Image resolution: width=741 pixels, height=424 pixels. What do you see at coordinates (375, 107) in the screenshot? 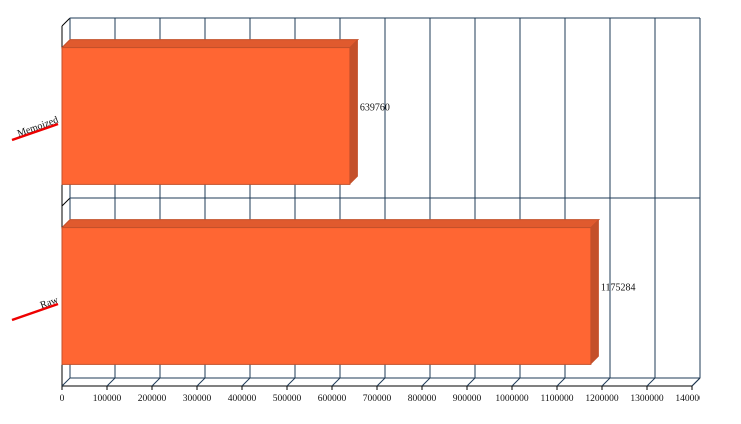
I see `value-label: 639760` at bounding box center [375, 107].